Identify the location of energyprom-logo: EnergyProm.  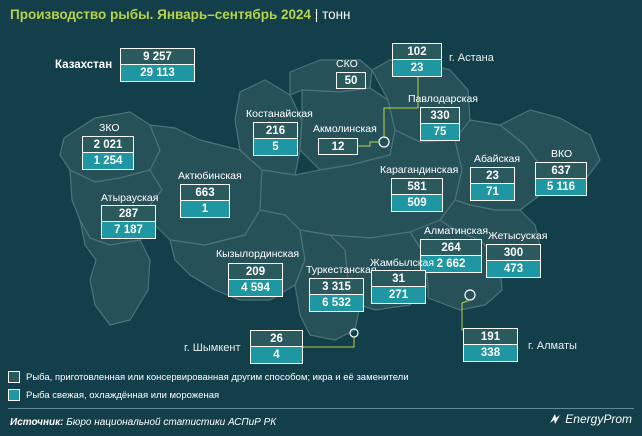
(590, 419).